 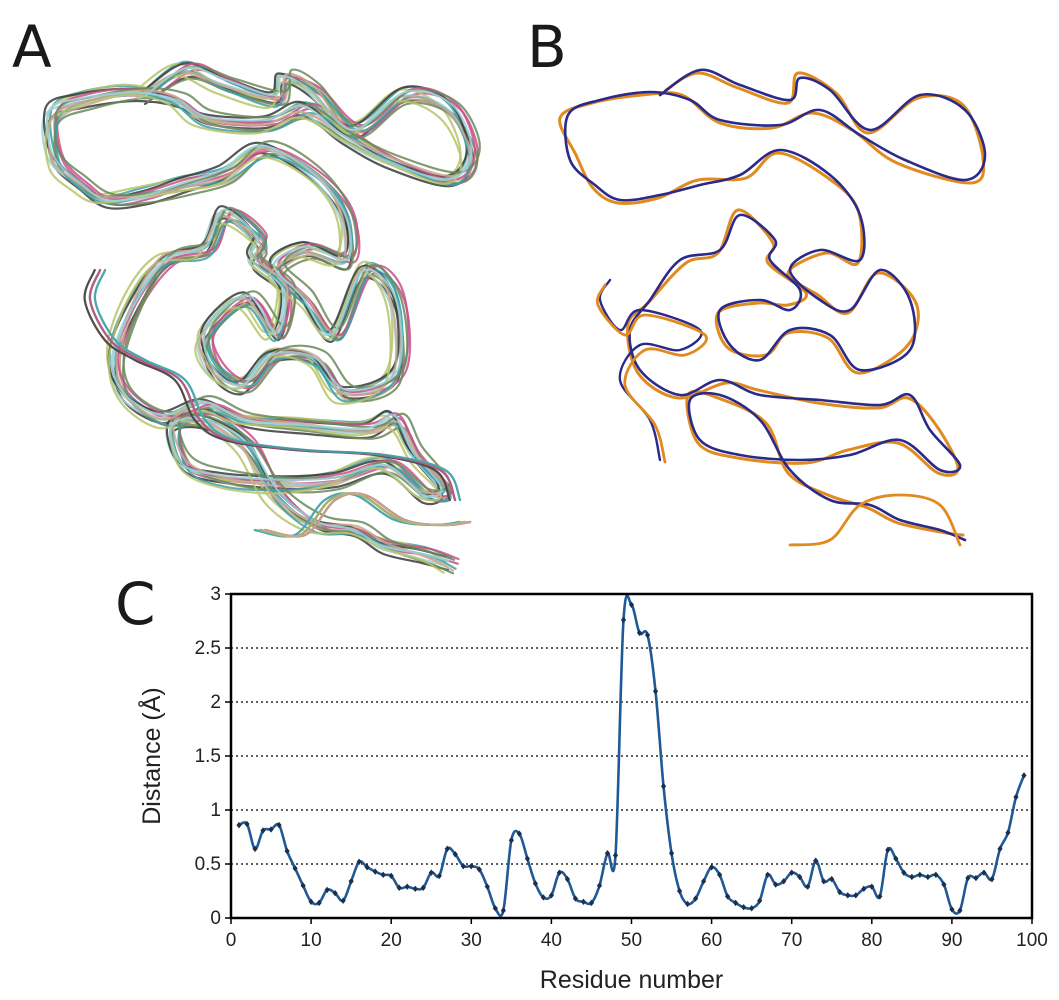 I want to click on trace-blue, so click(x=650, y=370).